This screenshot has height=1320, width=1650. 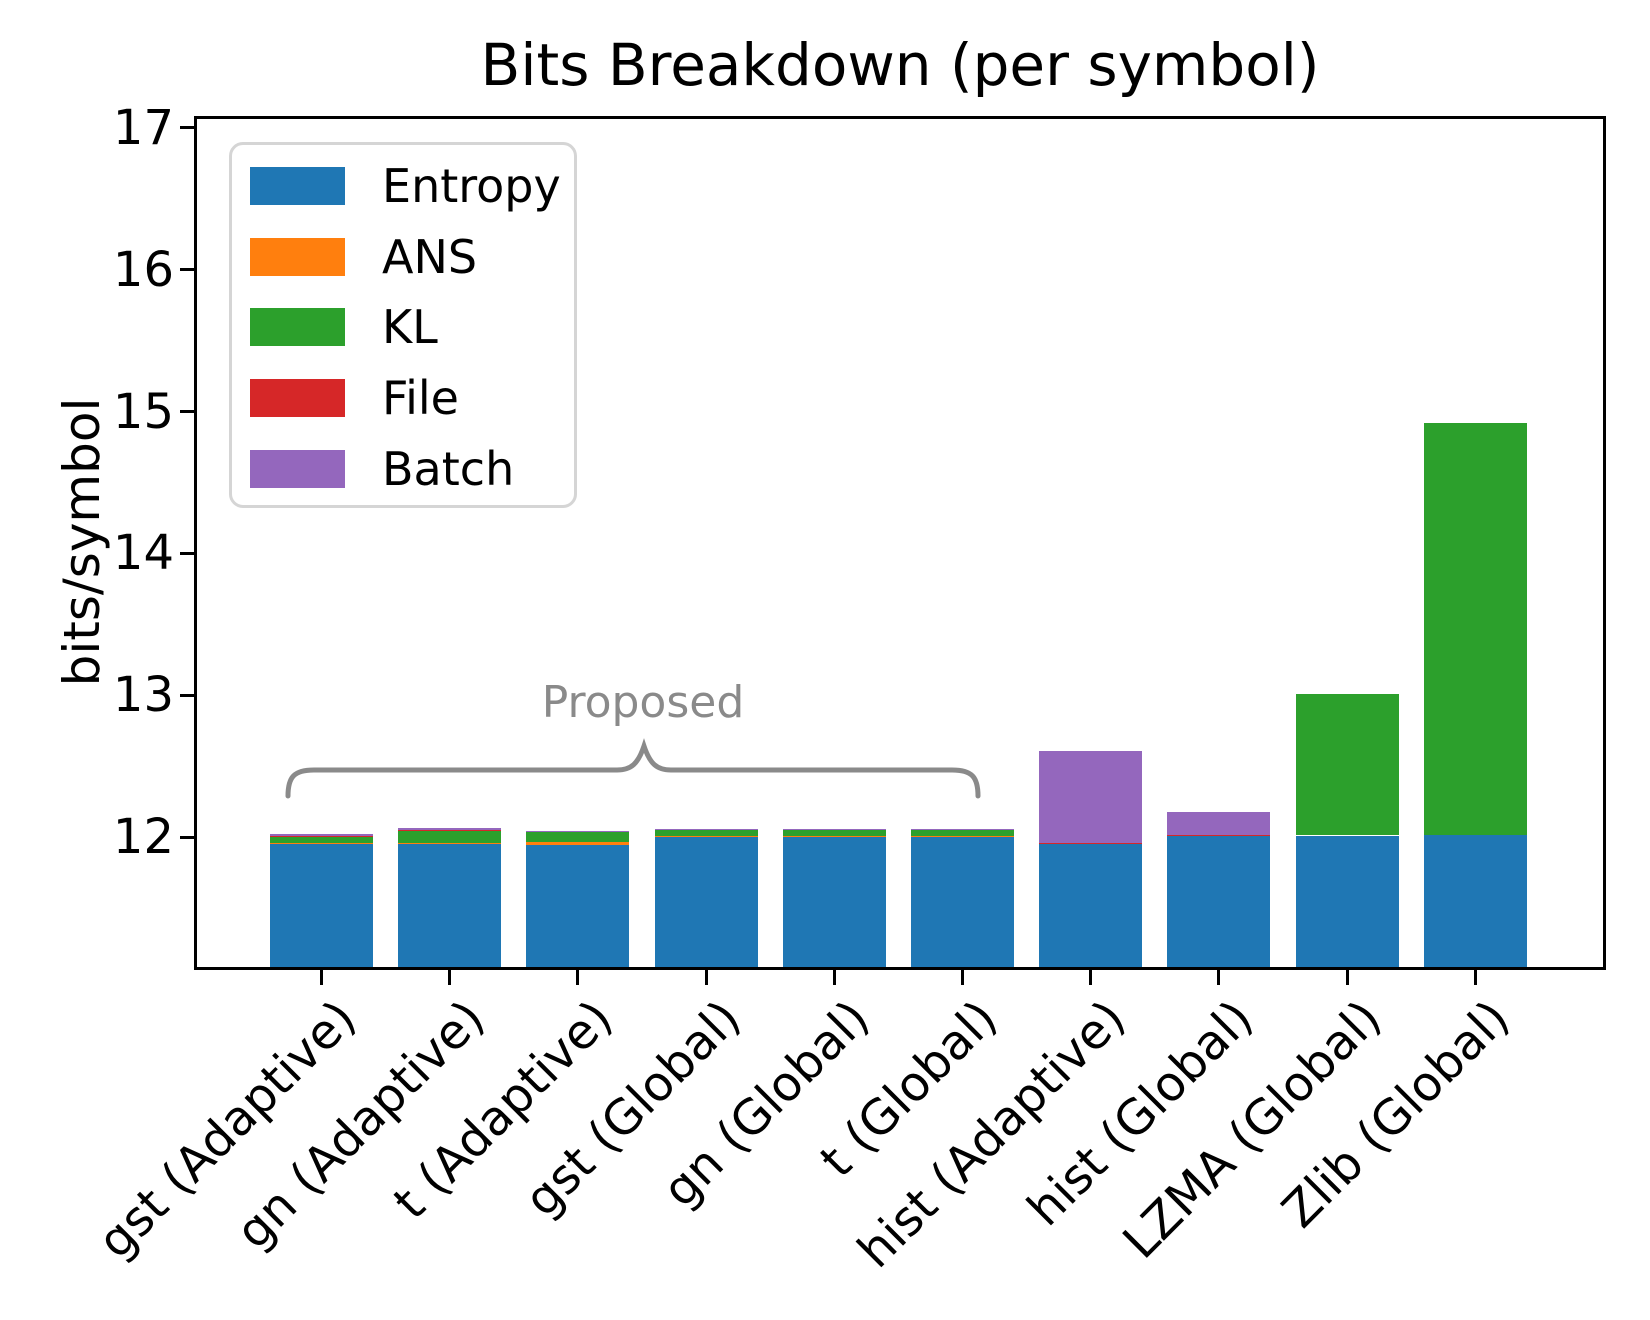 What do you see at coordinates (448, 468) in the screenshot?
I see `legend-label-batch: Batch` at bounding box center [448, 468].